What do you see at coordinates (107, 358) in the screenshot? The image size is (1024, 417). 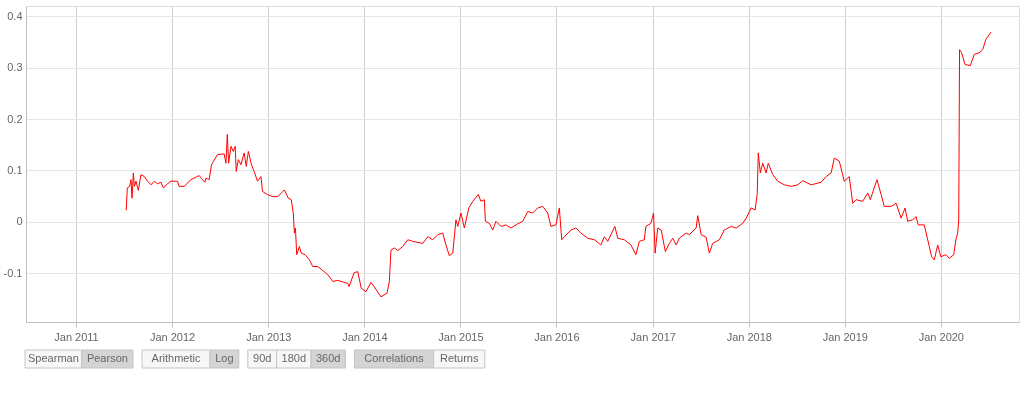 I see `text: Pearson` at bounding box center [107, 358].